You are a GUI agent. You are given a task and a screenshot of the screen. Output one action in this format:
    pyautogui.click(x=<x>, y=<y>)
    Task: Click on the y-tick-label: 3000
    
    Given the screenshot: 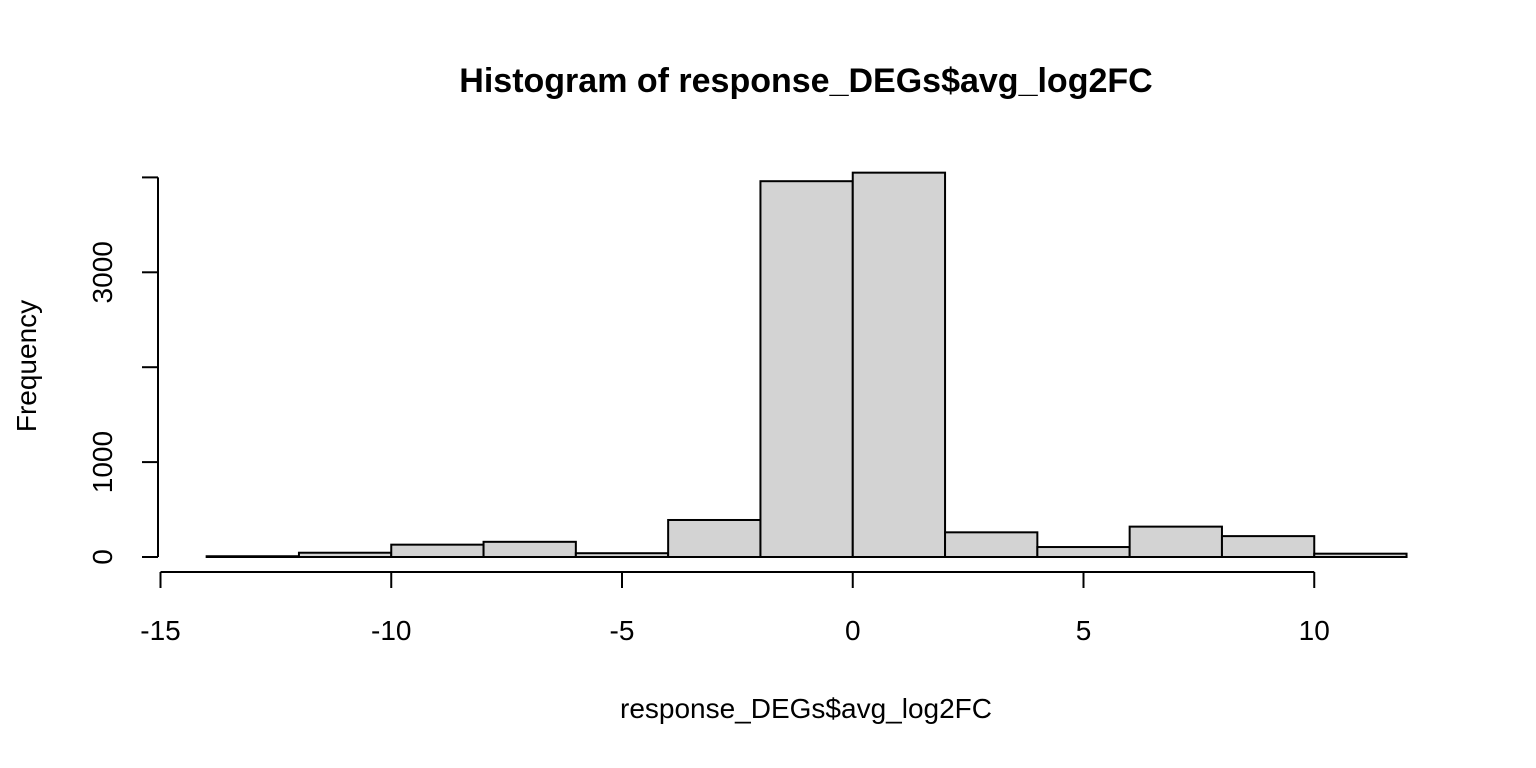 What is the action you would take?
    pyautogui.click(x=102, y=272)
    